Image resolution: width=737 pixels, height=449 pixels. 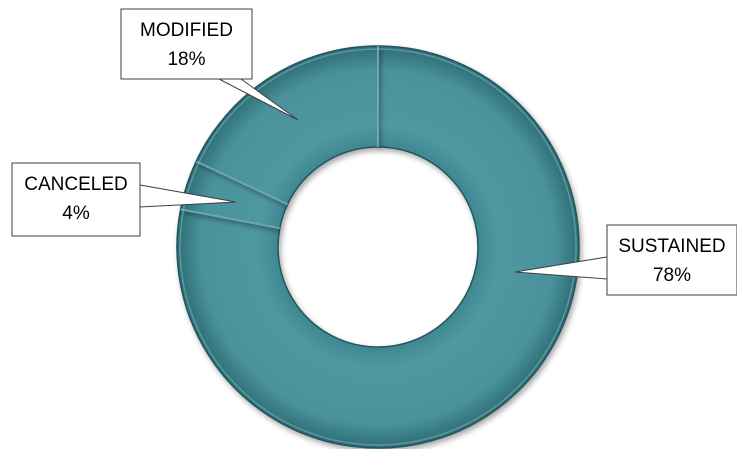 I want to click on category-label: MODIFIED, so click(x=186, y=30).